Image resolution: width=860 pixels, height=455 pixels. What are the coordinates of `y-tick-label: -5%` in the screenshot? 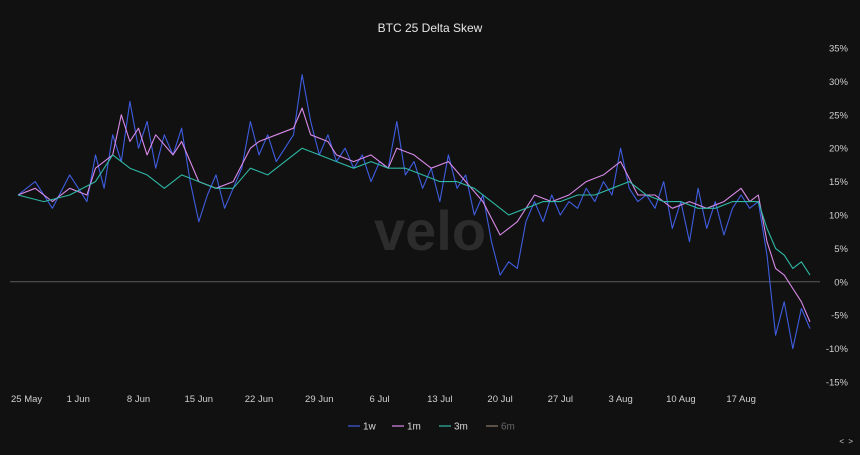 It's located at (839, 316).